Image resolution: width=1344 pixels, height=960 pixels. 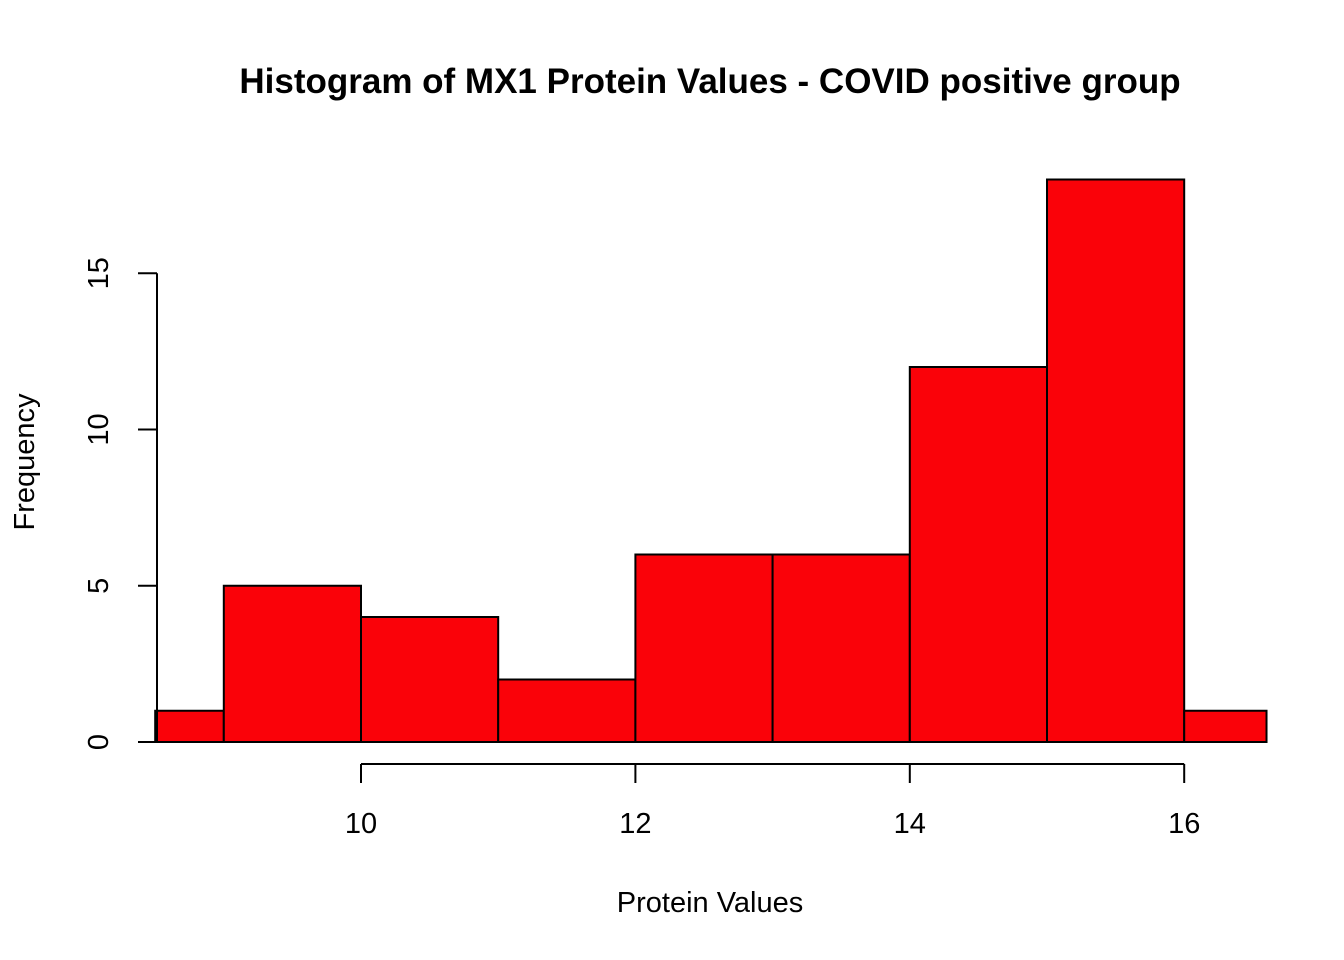 I want to click on x-tick-label: 10, so click(x=361, y=824).